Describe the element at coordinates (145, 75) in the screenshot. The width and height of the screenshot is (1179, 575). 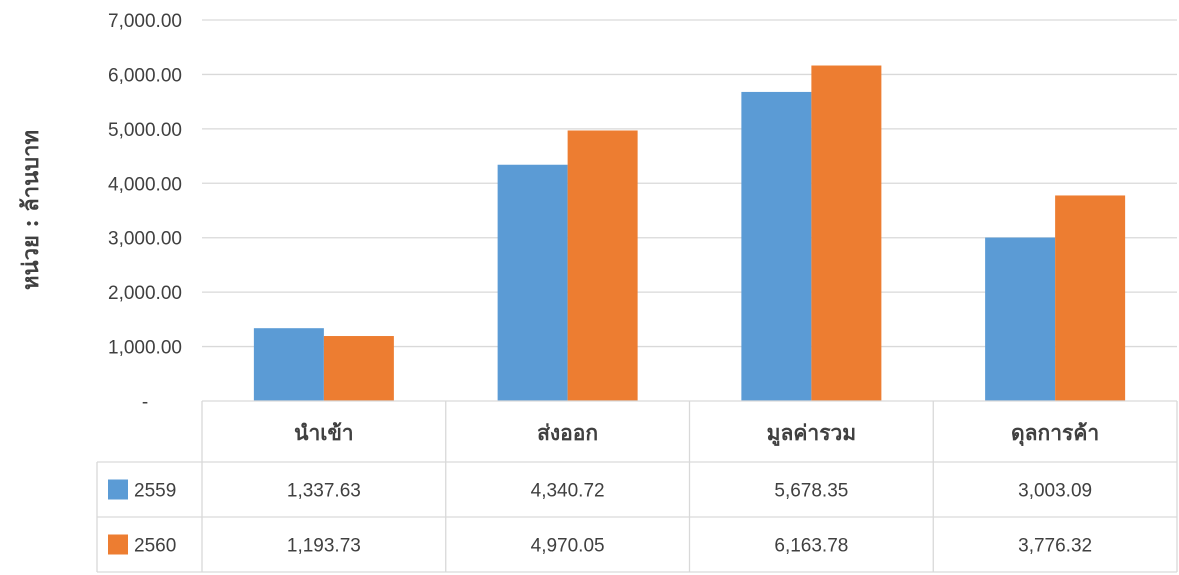
I see `y-tick-label: 6,000.00` at that location.